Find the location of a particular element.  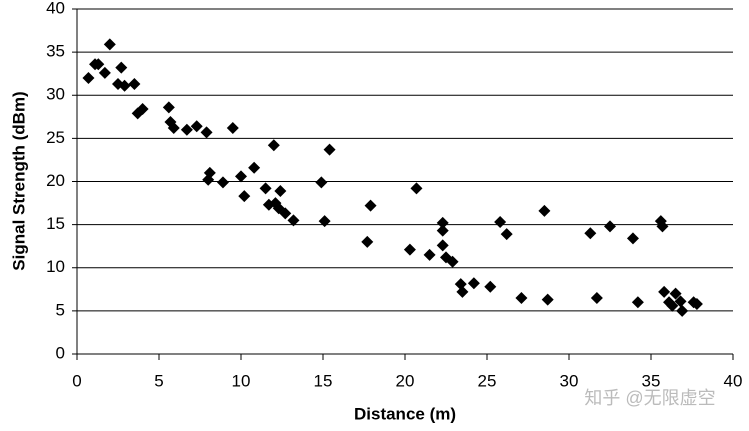

x-tick-label: 10 is located at coordinates (241, 380).